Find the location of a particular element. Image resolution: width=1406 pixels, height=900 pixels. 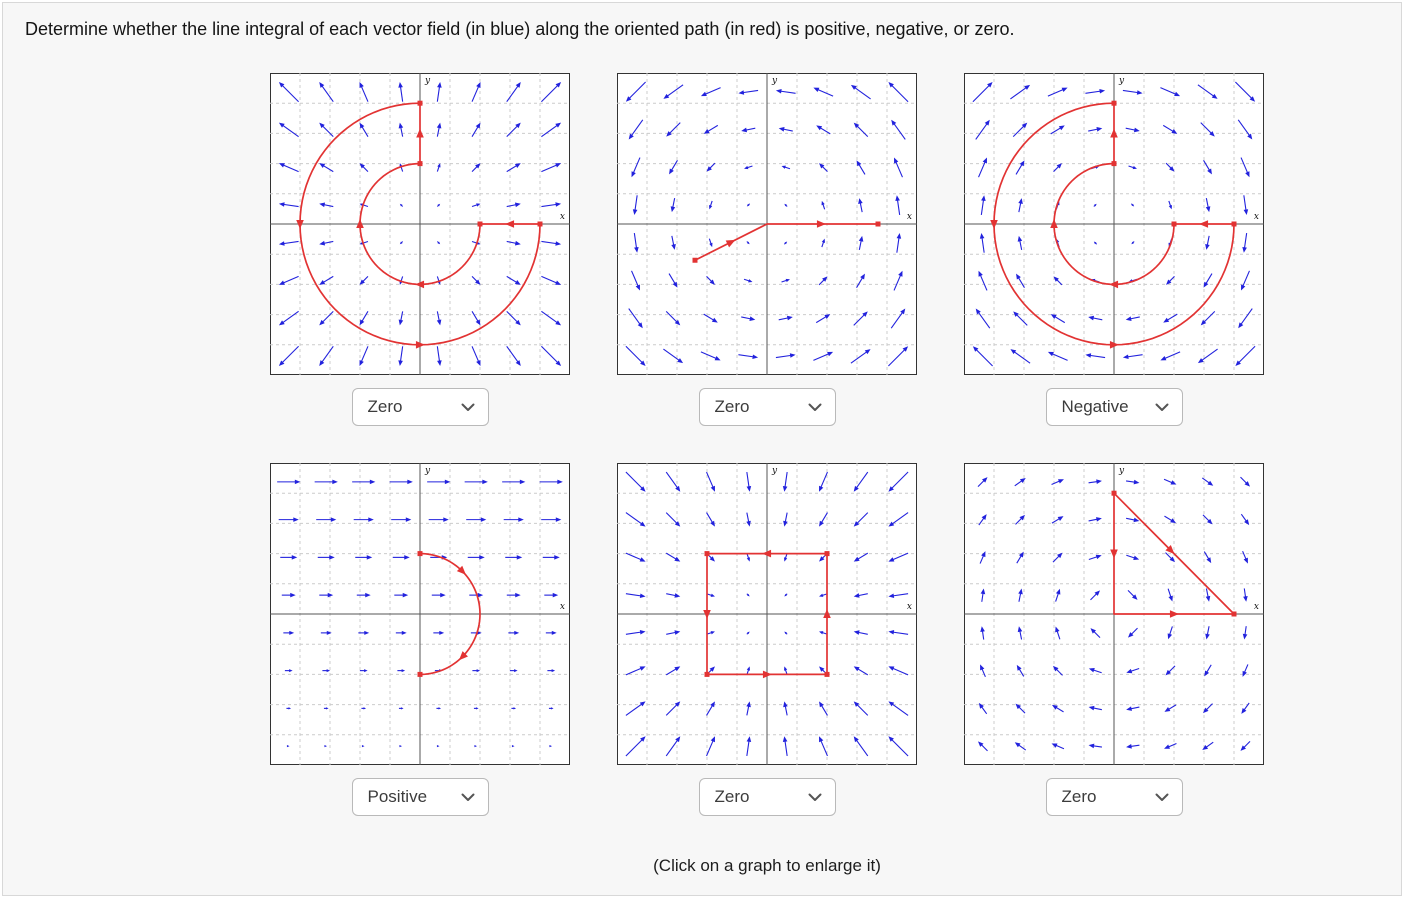

selected-answer-6: Zero is located at coordinates (1079, 796).